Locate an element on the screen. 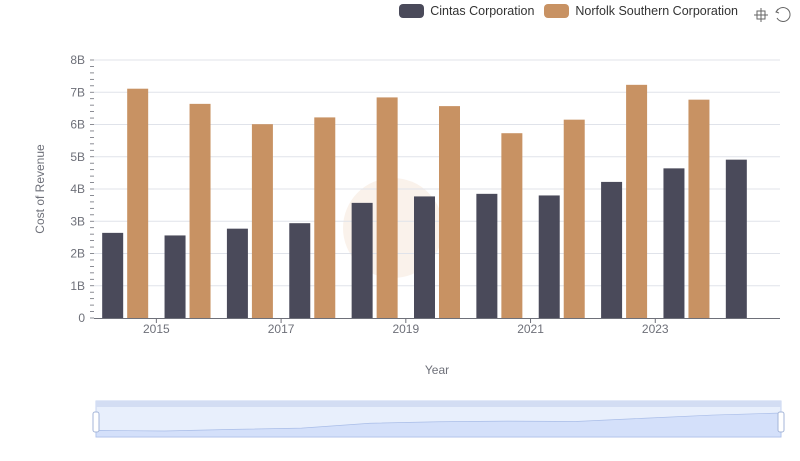 The width and height of the screenshot is (800, 461). bar-cintas-2023 is located at coordinates (674, 243).